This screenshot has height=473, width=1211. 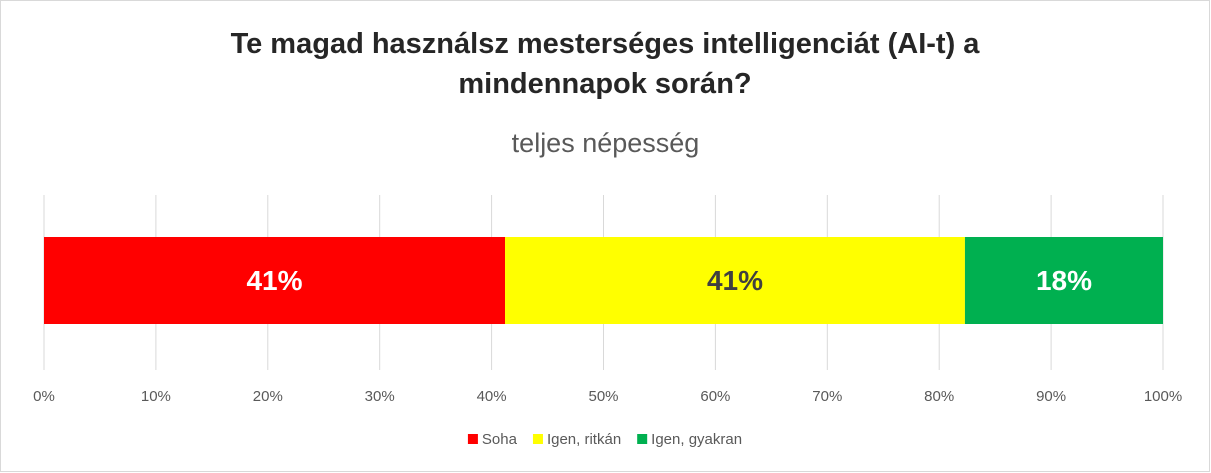 I want to click on chart-subtitle: teljes népesség, so click(x=605, y=143).